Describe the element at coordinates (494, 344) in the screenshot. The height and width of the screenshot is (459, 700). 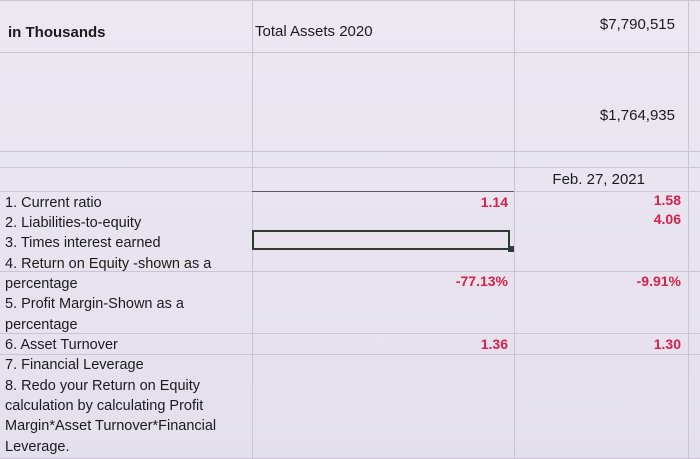
I see `asset-turnover-2020: 1.36` at that location.